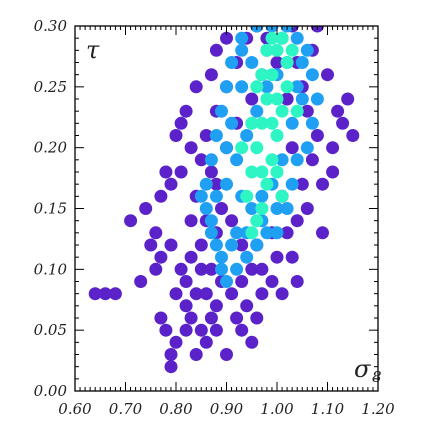  I want to click on y-tick-label: 0.30, so click(51, 26).